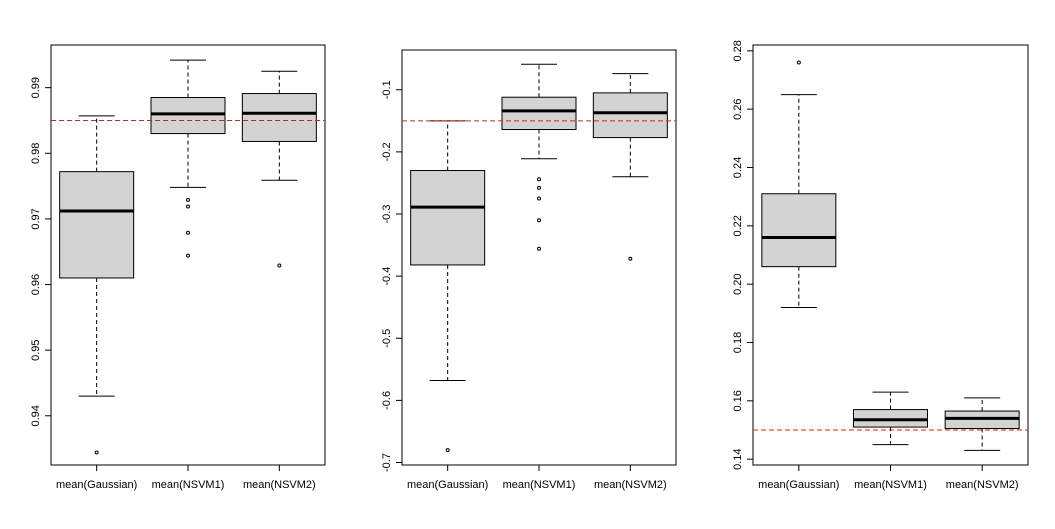 The image size is (1055, 529). I want to click on y-tick-label: 0.28, so click(738, 50).